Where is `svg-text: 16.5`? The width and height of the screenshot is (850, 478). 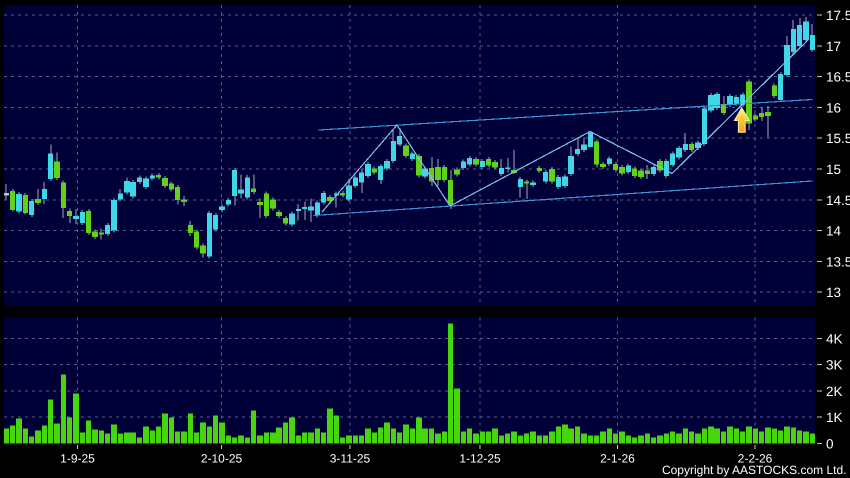
svg-text: 16.5 is located at coordinates (838, 77).